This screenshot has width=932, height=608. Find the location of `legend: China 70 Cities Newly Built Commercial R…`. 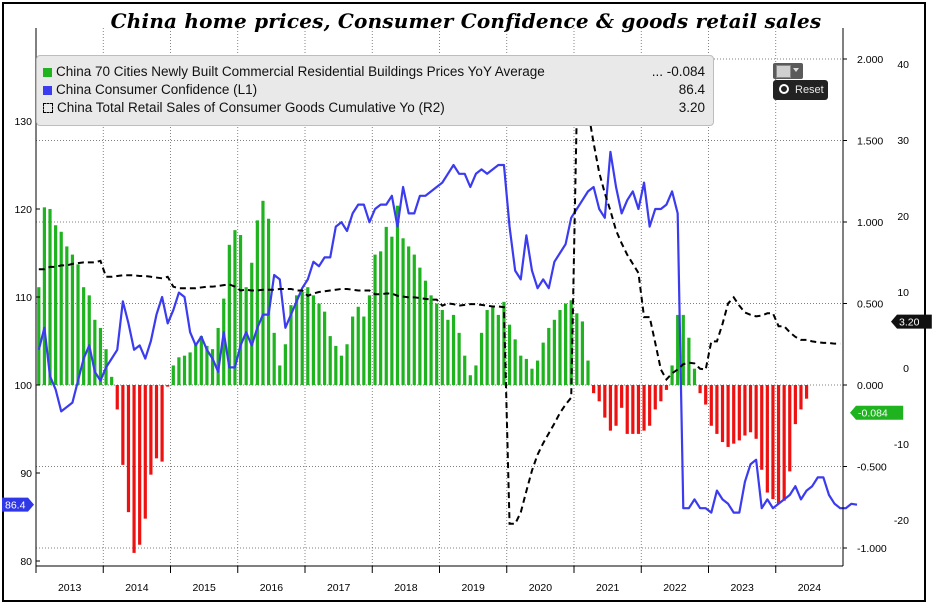

legend: China 70 Cities Newly Built Commercial R… is located at coordinates (375, 90).